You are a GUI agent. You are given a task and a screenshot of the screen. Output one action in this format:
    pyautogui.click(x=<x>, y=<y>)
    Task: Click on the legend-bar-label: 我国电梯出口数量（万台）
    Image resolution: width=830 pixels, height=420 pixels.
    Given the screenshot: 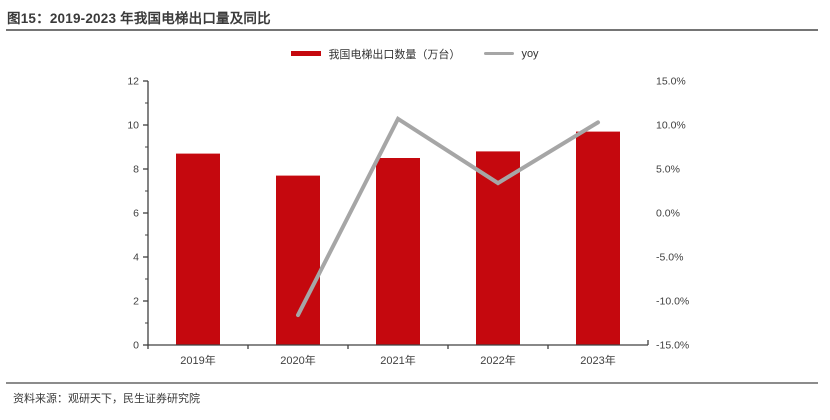 What is the action you would take?
    pyautogui.click(x=394, y=54)
    